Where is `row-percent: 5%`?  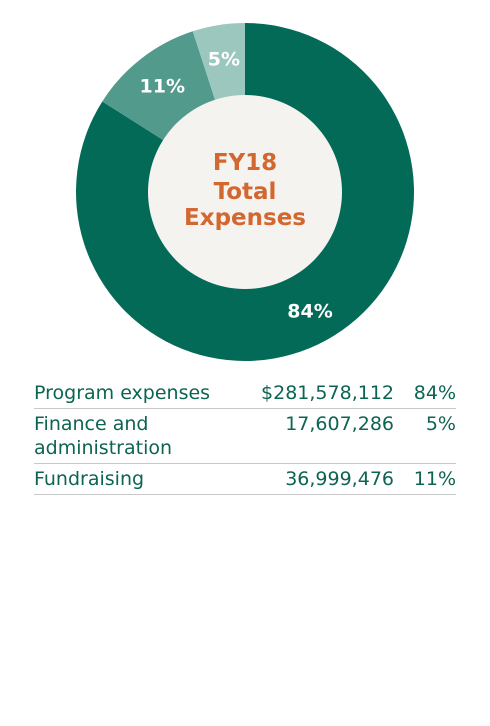 row-percent: 5% is located at coordinates (425, 436).